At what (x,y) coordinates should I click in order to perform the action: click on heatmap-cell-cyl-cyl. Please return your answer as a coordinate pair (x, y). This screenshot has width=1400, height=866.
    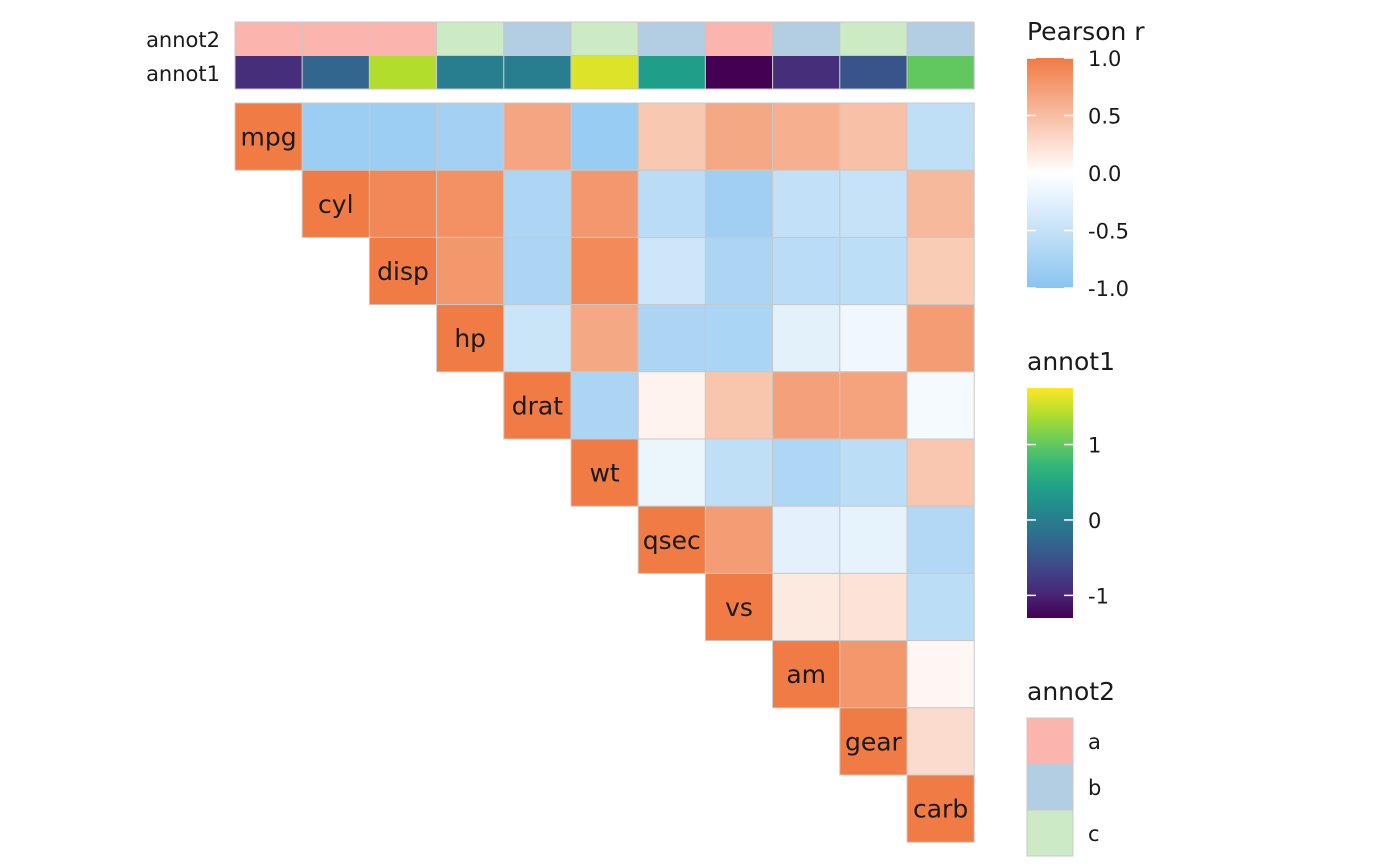
    Looking at the image, I should click on (335, 203).